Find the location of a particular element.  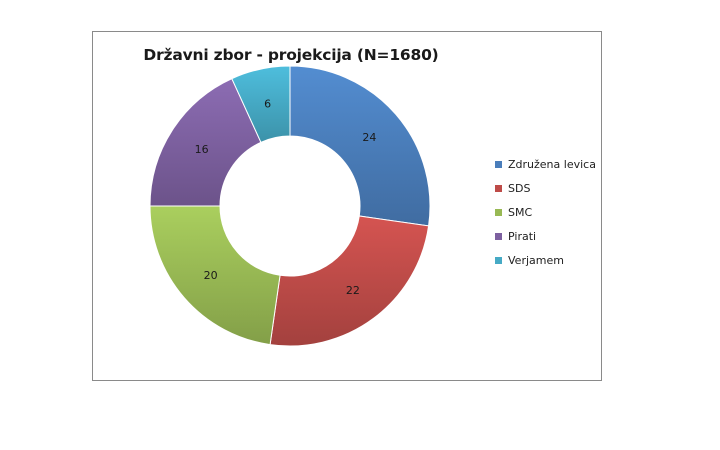

data-label-smc: 20 is located at coordinates (211, 275).